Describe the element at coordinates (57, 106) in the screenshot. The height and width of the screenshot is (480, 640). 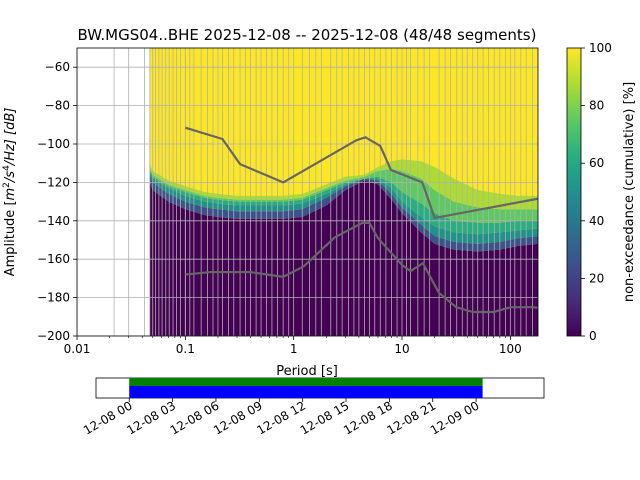
I see `y-tick-label: −80` at that location.